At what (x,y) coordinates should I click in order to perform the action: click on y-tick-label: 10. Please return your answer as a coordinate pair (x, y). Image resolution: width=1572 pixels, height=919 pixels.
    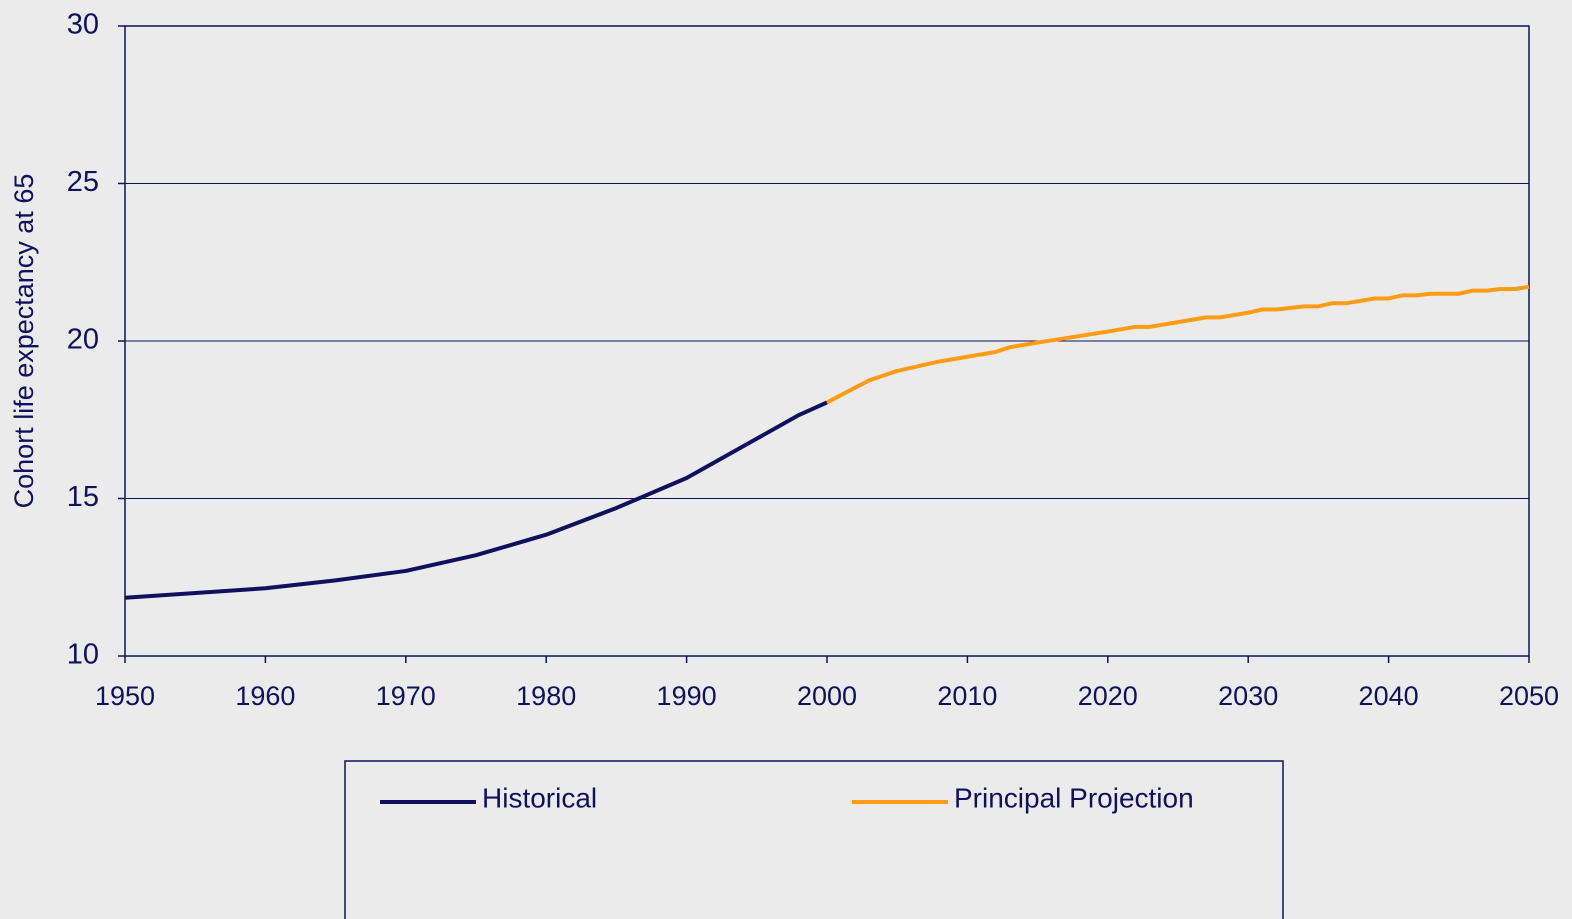
    Looking at the image, I should click on (83, 655).